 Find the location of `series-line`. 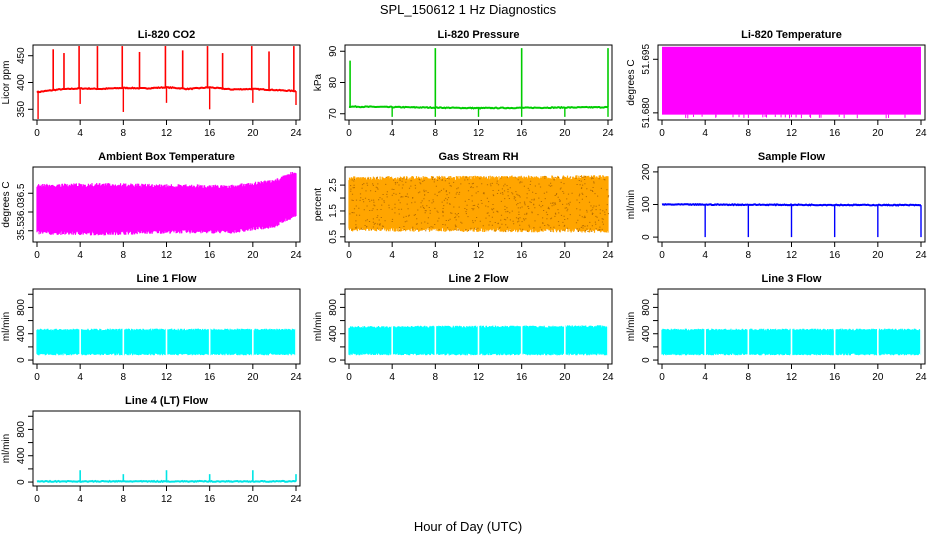

series-line is located at coordinates (166, 89).